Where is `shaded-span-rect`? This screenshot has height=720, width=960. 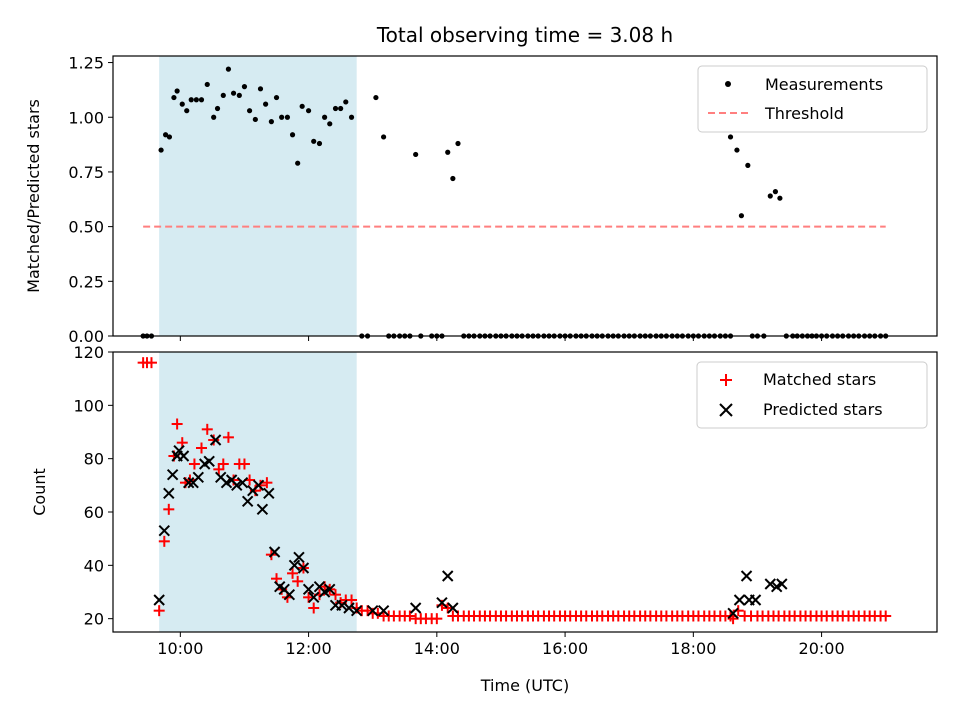 shaded-span-rect is located at coordinates (258, 196).